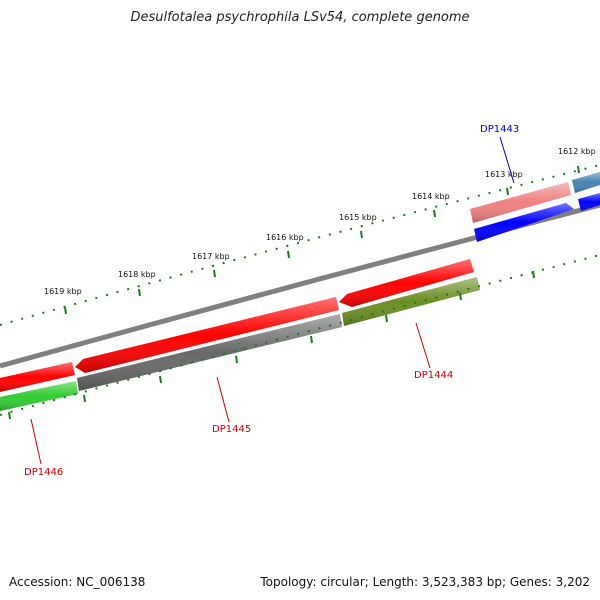 This screenshot has height=600, width=600. Describe the element at coordinates (358, 217) in the screenshot. I see `ruler-label-1615: 1615 kbp` at that location.